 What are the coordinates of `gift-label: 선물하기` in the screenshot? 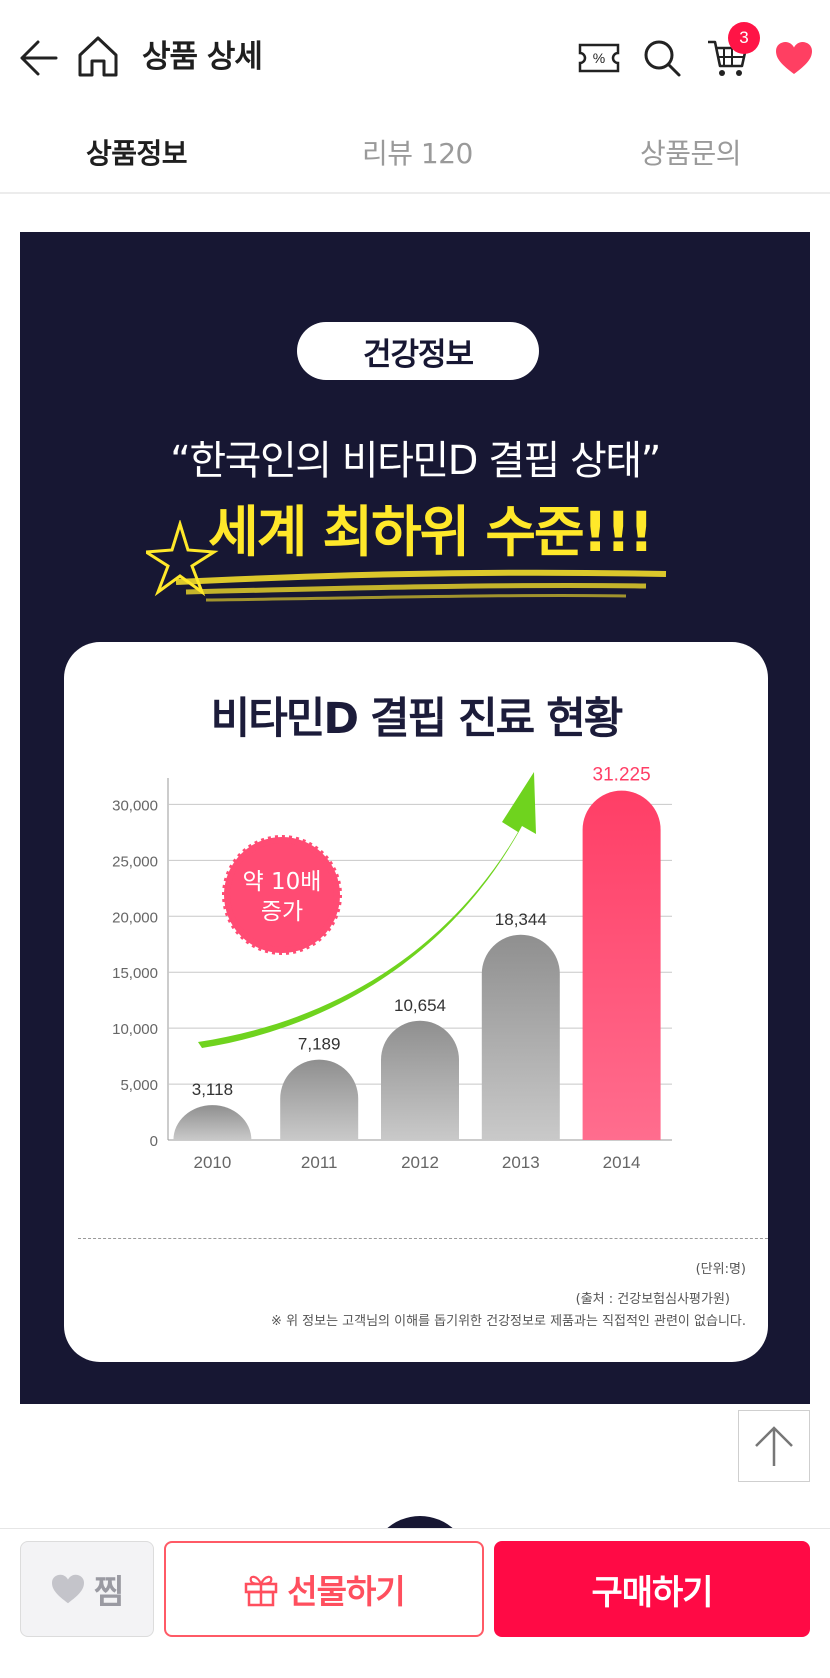 It's located at (346, 1591).